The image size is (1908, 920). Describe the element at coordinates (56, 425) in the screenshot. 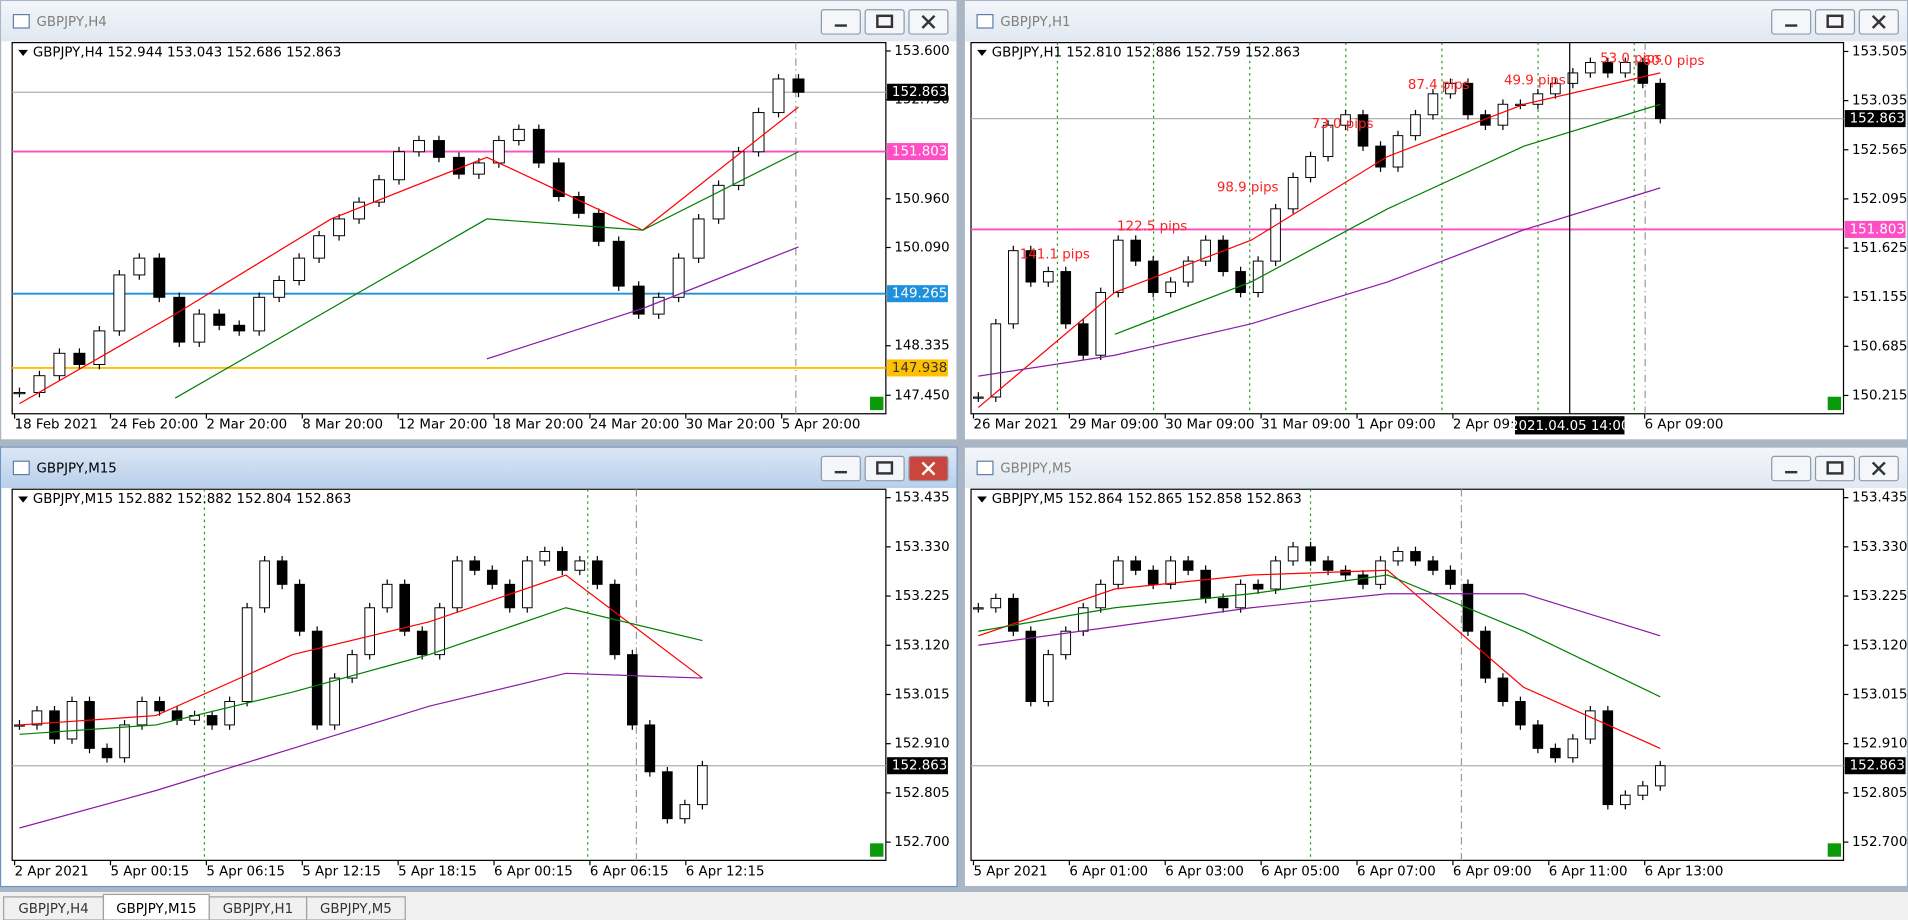

I see `x-tick-label: 18 Feb 2021` at that location.